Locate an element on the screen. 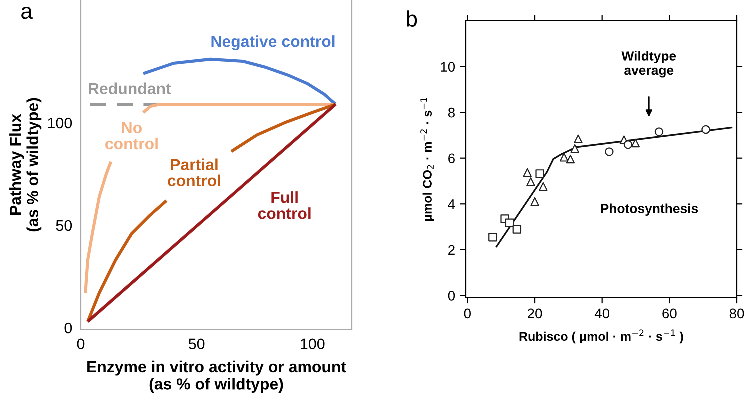  series-label: Full control is located at coordinates (284, 206).